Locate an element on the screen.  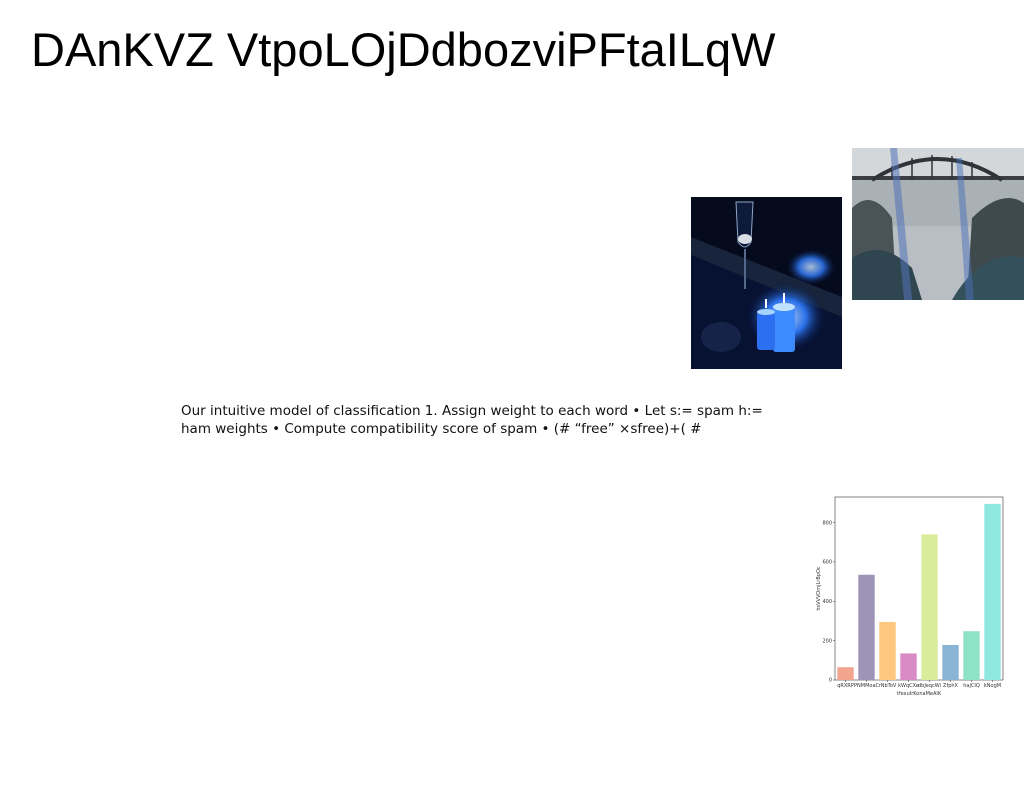
y-tick-label: 200 is located at coordinates (827, 641).